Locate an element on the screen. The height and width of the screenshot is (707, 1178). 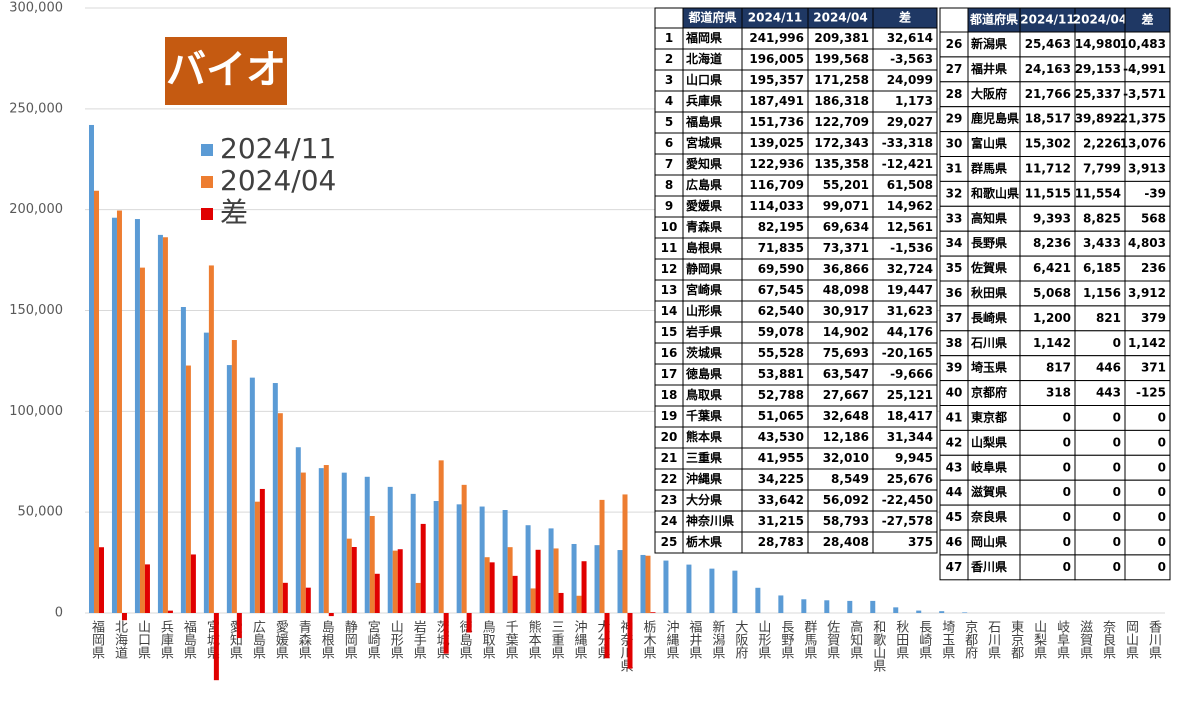
table-cell-text: 33 is located at coordinates (954, 218).